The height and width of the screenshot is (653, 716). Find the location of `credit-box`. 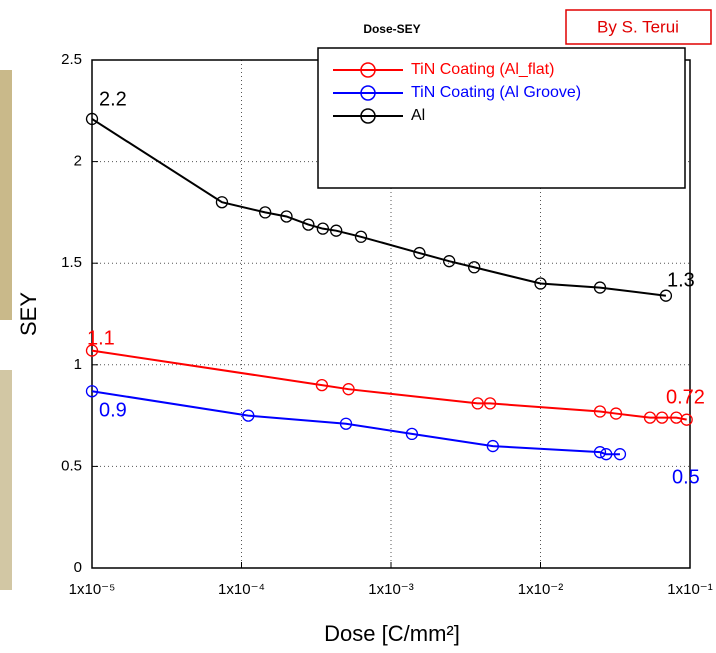

credit-box is located at coordinates (638, 27).